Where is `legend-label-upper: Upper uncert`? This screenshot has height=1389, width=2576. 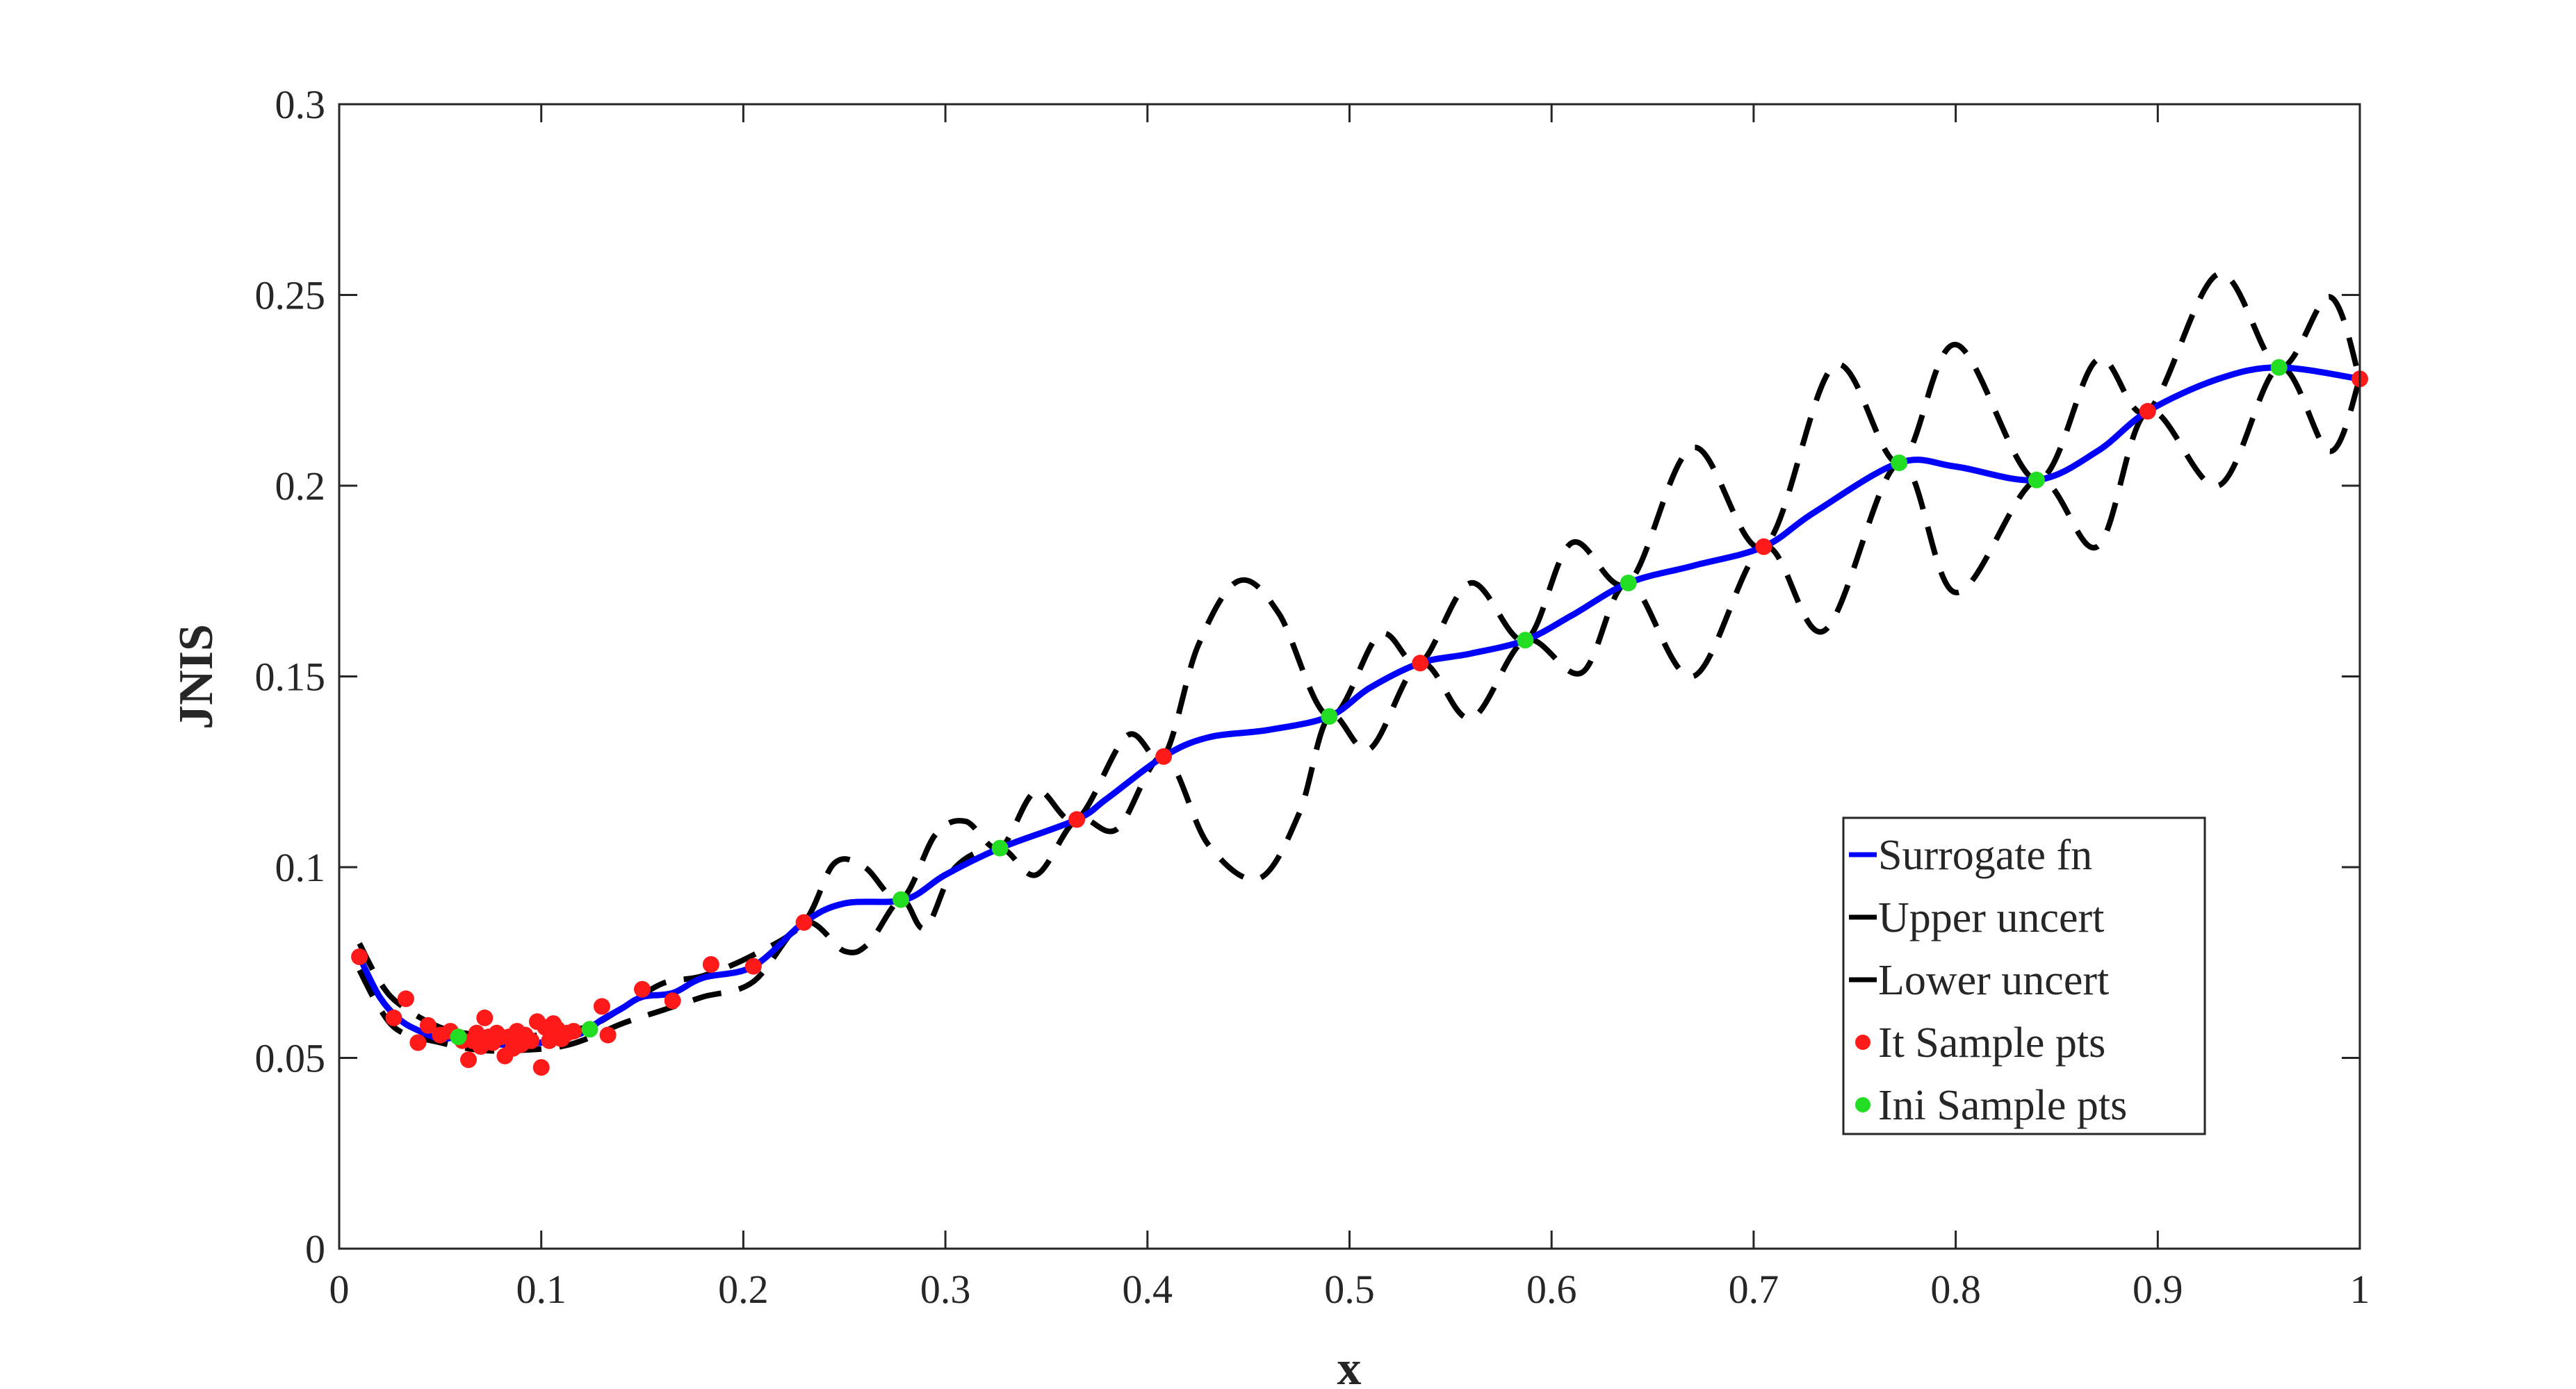 legend-label-upper: Upper uncert is located at coordinates (1991, 918).